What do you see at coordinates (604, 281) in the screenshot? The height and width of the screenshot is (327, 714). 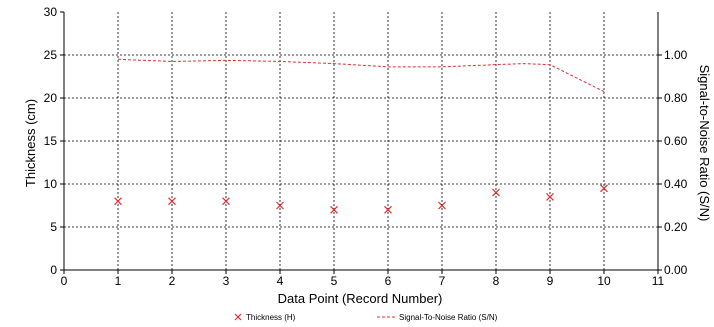 I see `x-tick-label: 10` at bounding box center [604, 281].